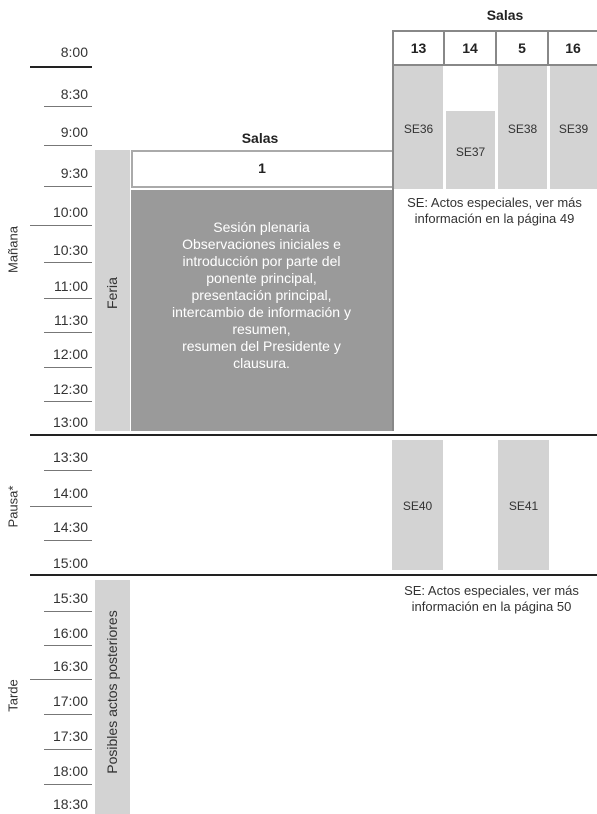 This screenshot has height=814, width=597. I want to click on time-label: 17:30, so click(70, 736).